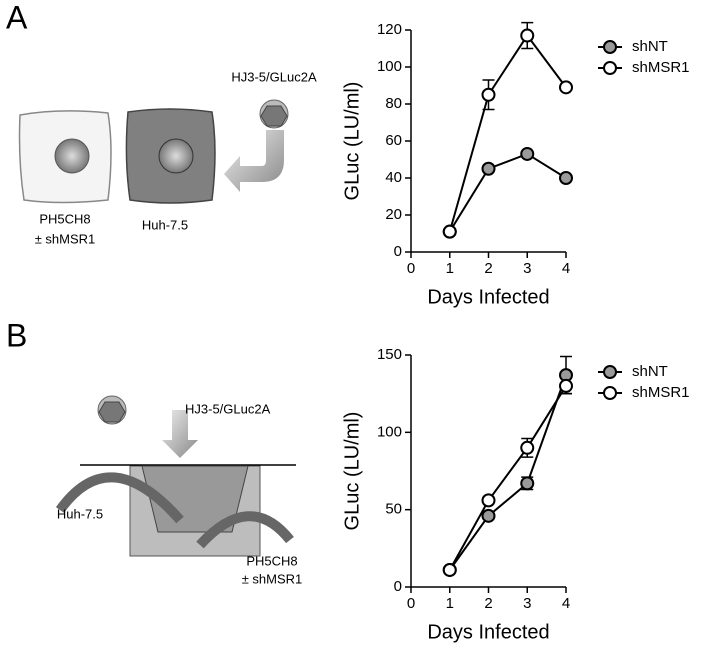 This screenshot has width=701, height=652. What do you see at coordinates (179, 490) in the screenshot?
I see `diagram-b: HJ3-5/GLuc2A Huh-7.5 PH5CH8 ± shMSR1` at bounding box center [179, 490].